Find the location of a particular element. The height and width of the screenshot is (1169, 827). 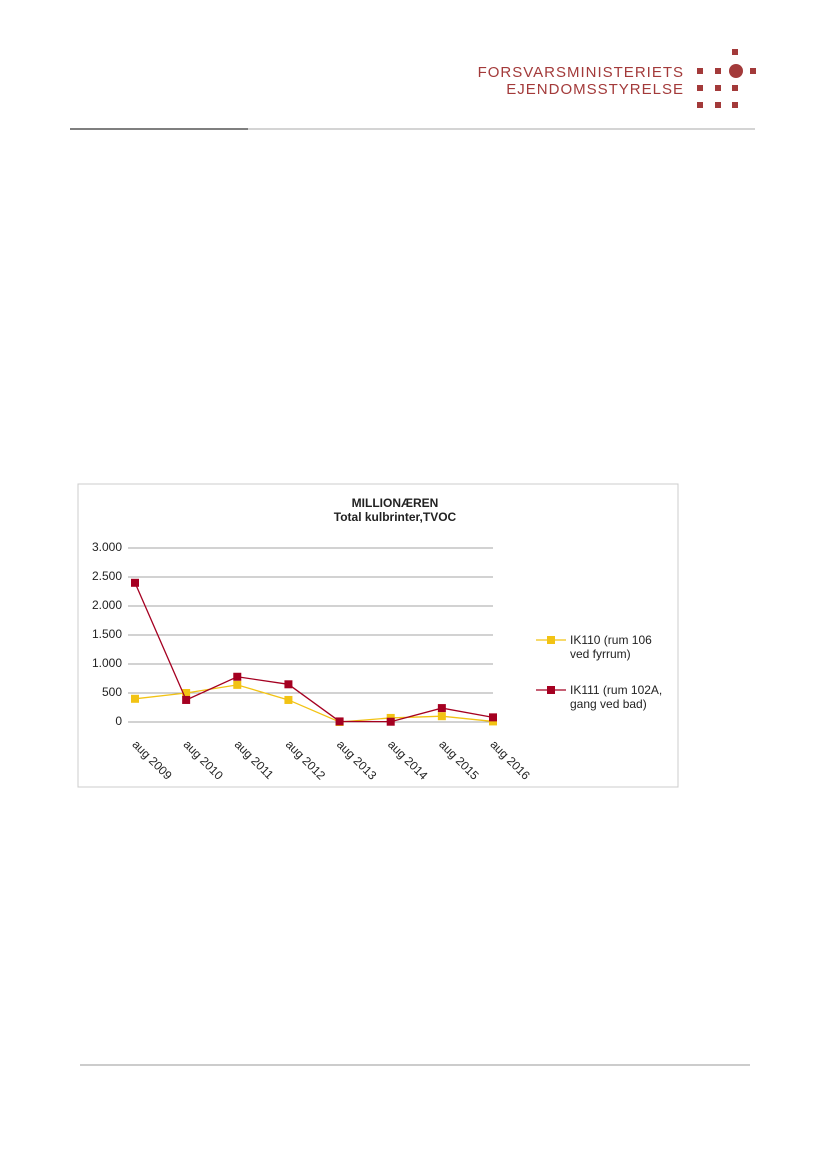

legend-label: IK110 (rum 106 ved fyrrum) is located at coordinates (611, 647).